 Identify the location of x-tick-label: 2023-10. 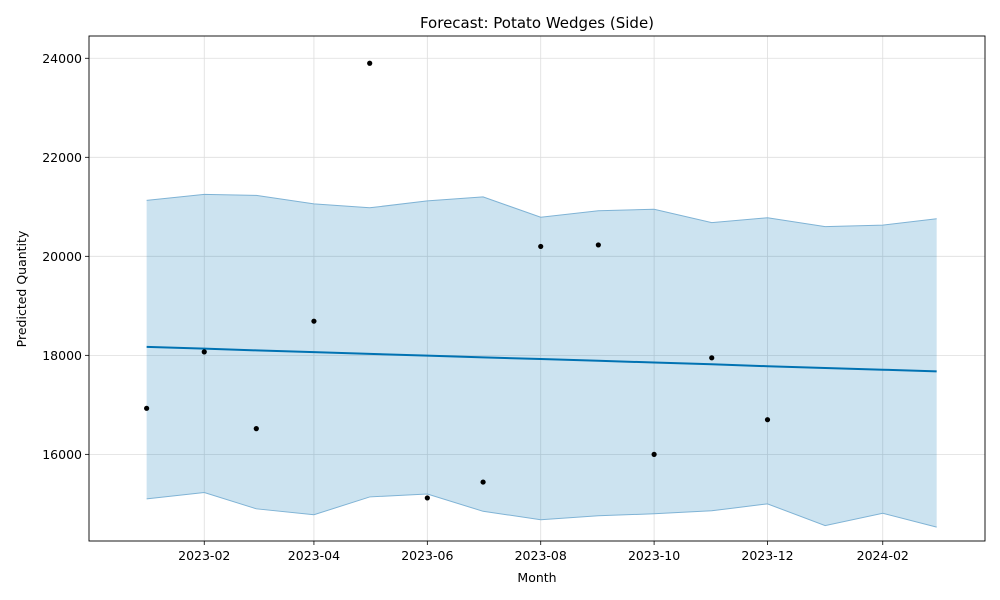
(654, 555).